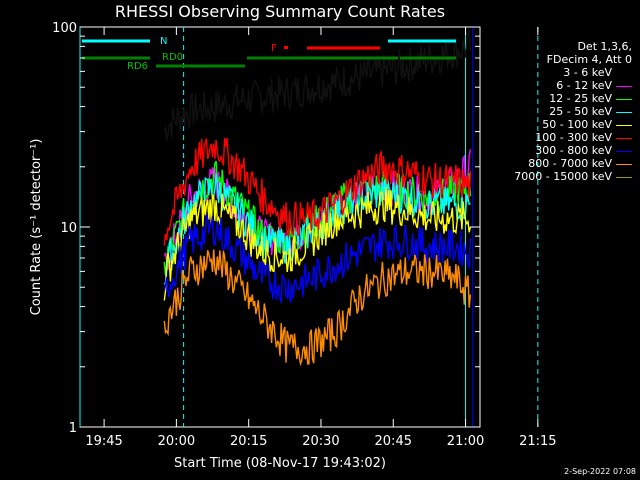 Image resolution: width=640 pixels, height=480 pixels. I want to click on x-tick-label-6: 21:15, so click(537, 441).